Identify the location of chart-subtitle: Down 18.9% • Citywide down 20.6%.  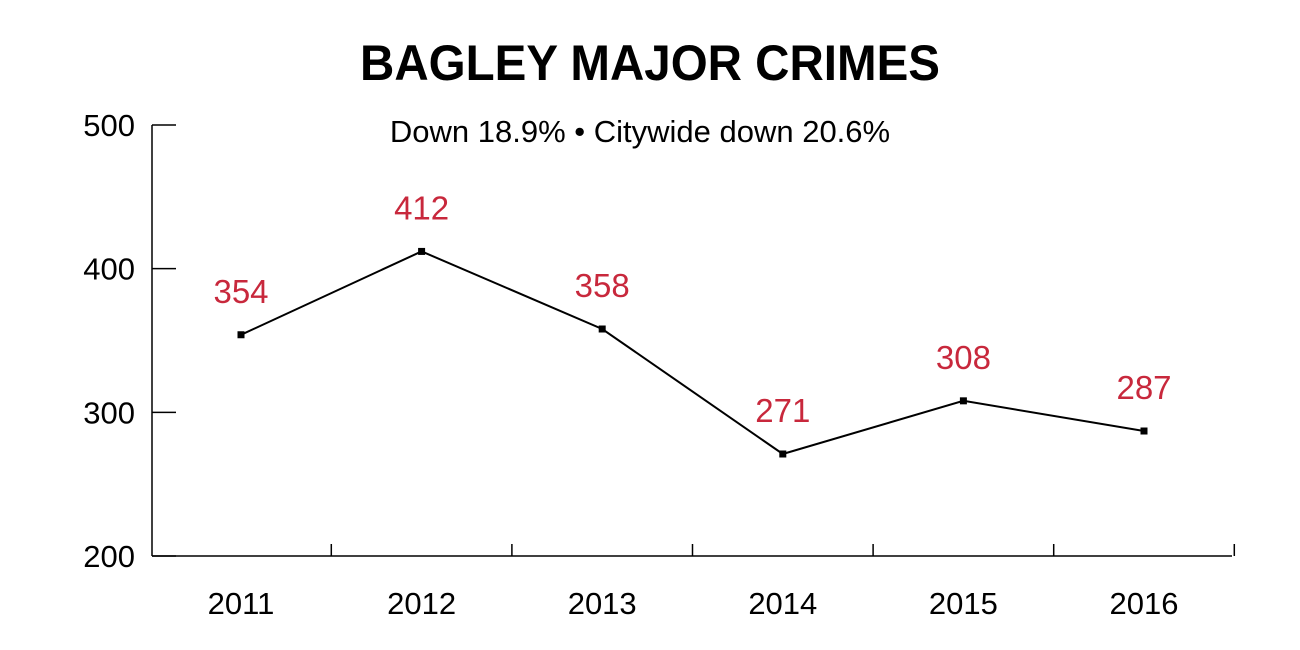
(640, 131).